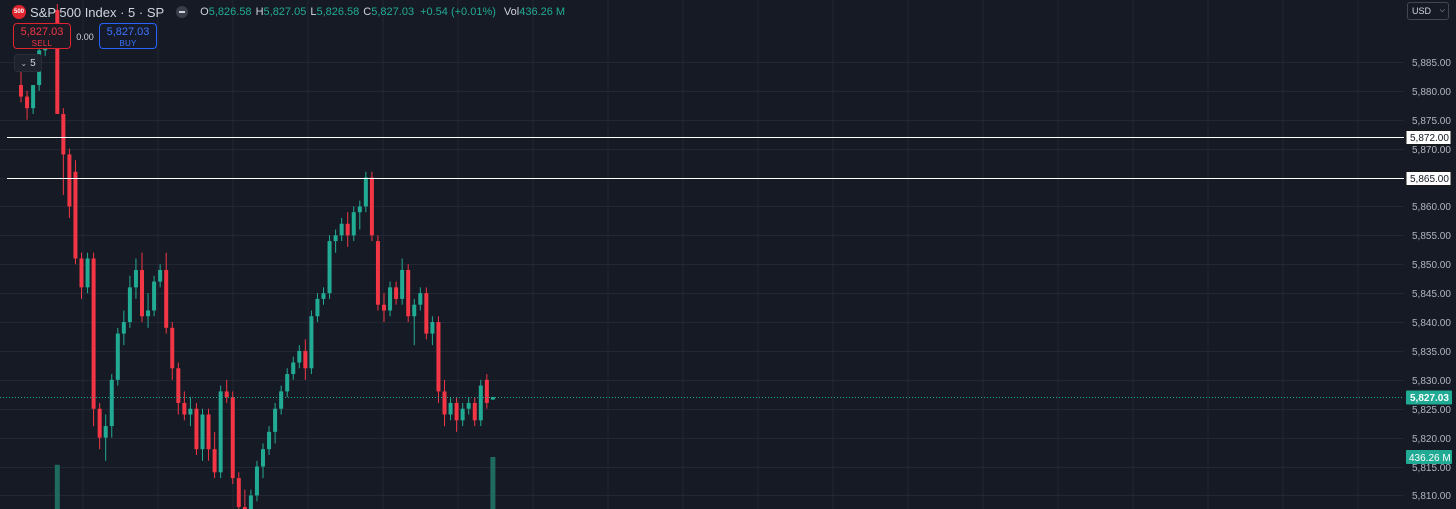 The width and height of the screenshot is (1456, 509). What do you see at coordinates (1431, 63) in the screenshot?
I see `y-axis-tick-label: 5,885.00` at bounding box center [1431, 63].